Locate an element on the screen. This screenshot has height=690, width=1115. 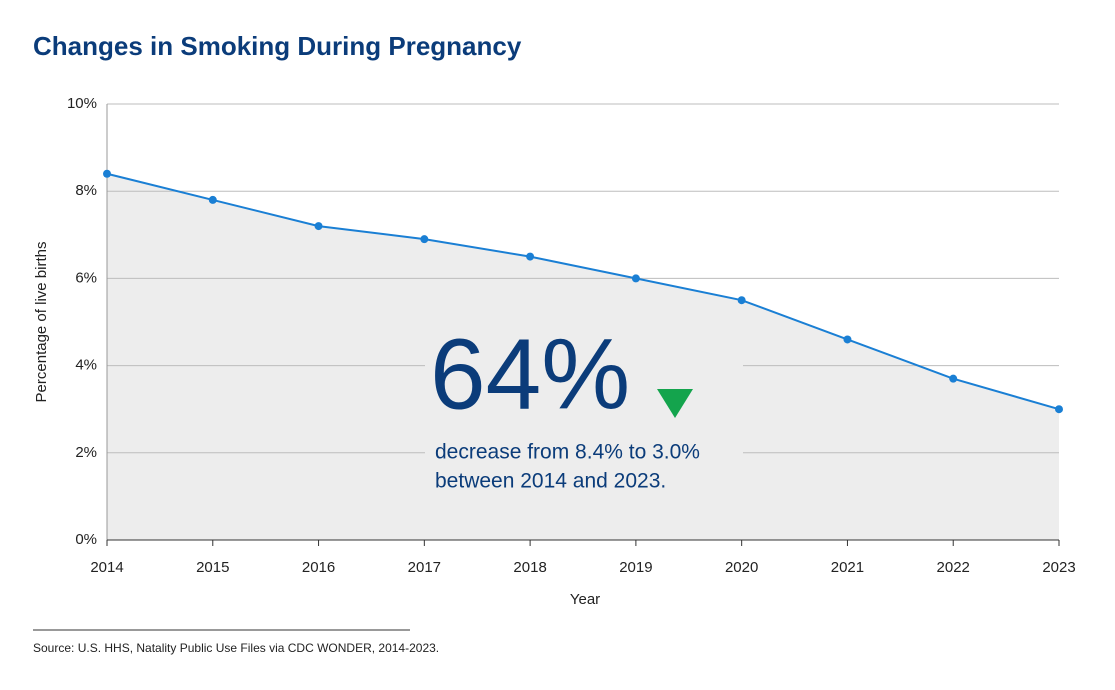
y-tick-label: 6% is located at coordinates (86, 277).